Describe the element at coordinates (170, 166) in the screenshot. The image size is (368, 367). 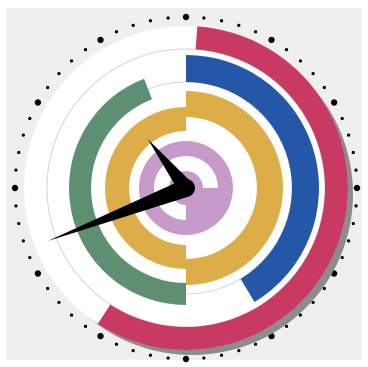
I see `hour-hand` at that location.